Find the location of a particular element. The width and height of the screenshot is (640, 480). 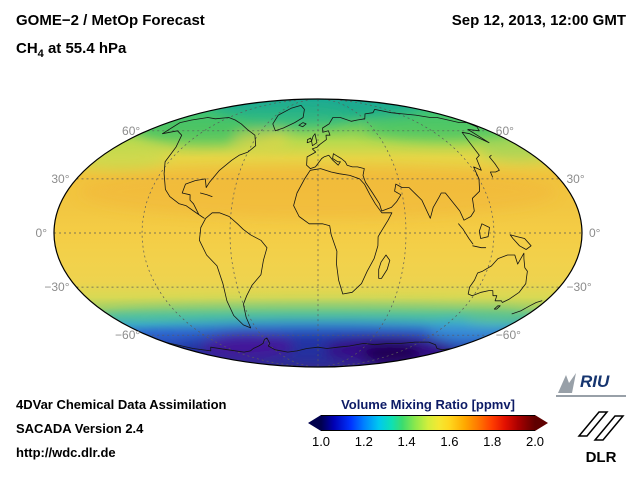

natlantic-yellow-patch is located at coordinates (262, 140).